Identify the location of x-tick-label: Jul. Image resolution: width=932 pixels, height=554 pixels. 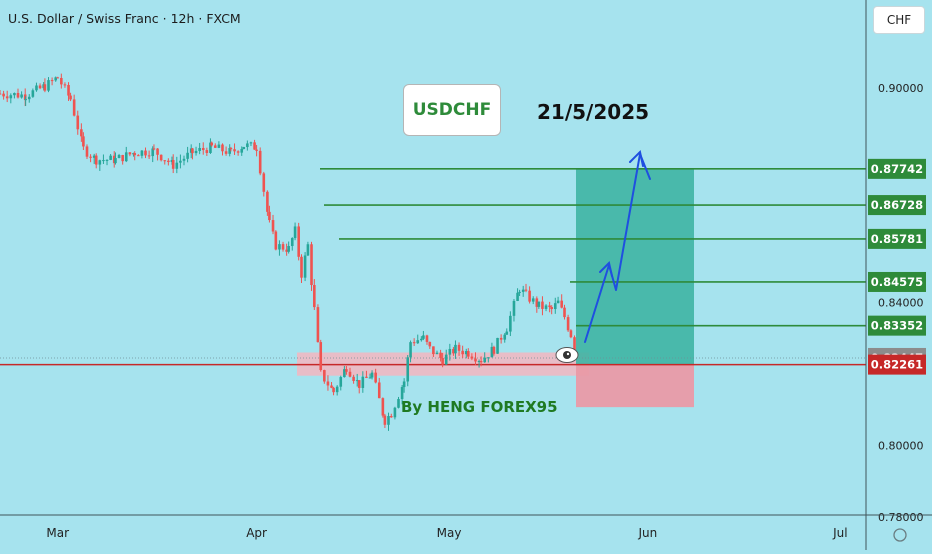
(839, 533).